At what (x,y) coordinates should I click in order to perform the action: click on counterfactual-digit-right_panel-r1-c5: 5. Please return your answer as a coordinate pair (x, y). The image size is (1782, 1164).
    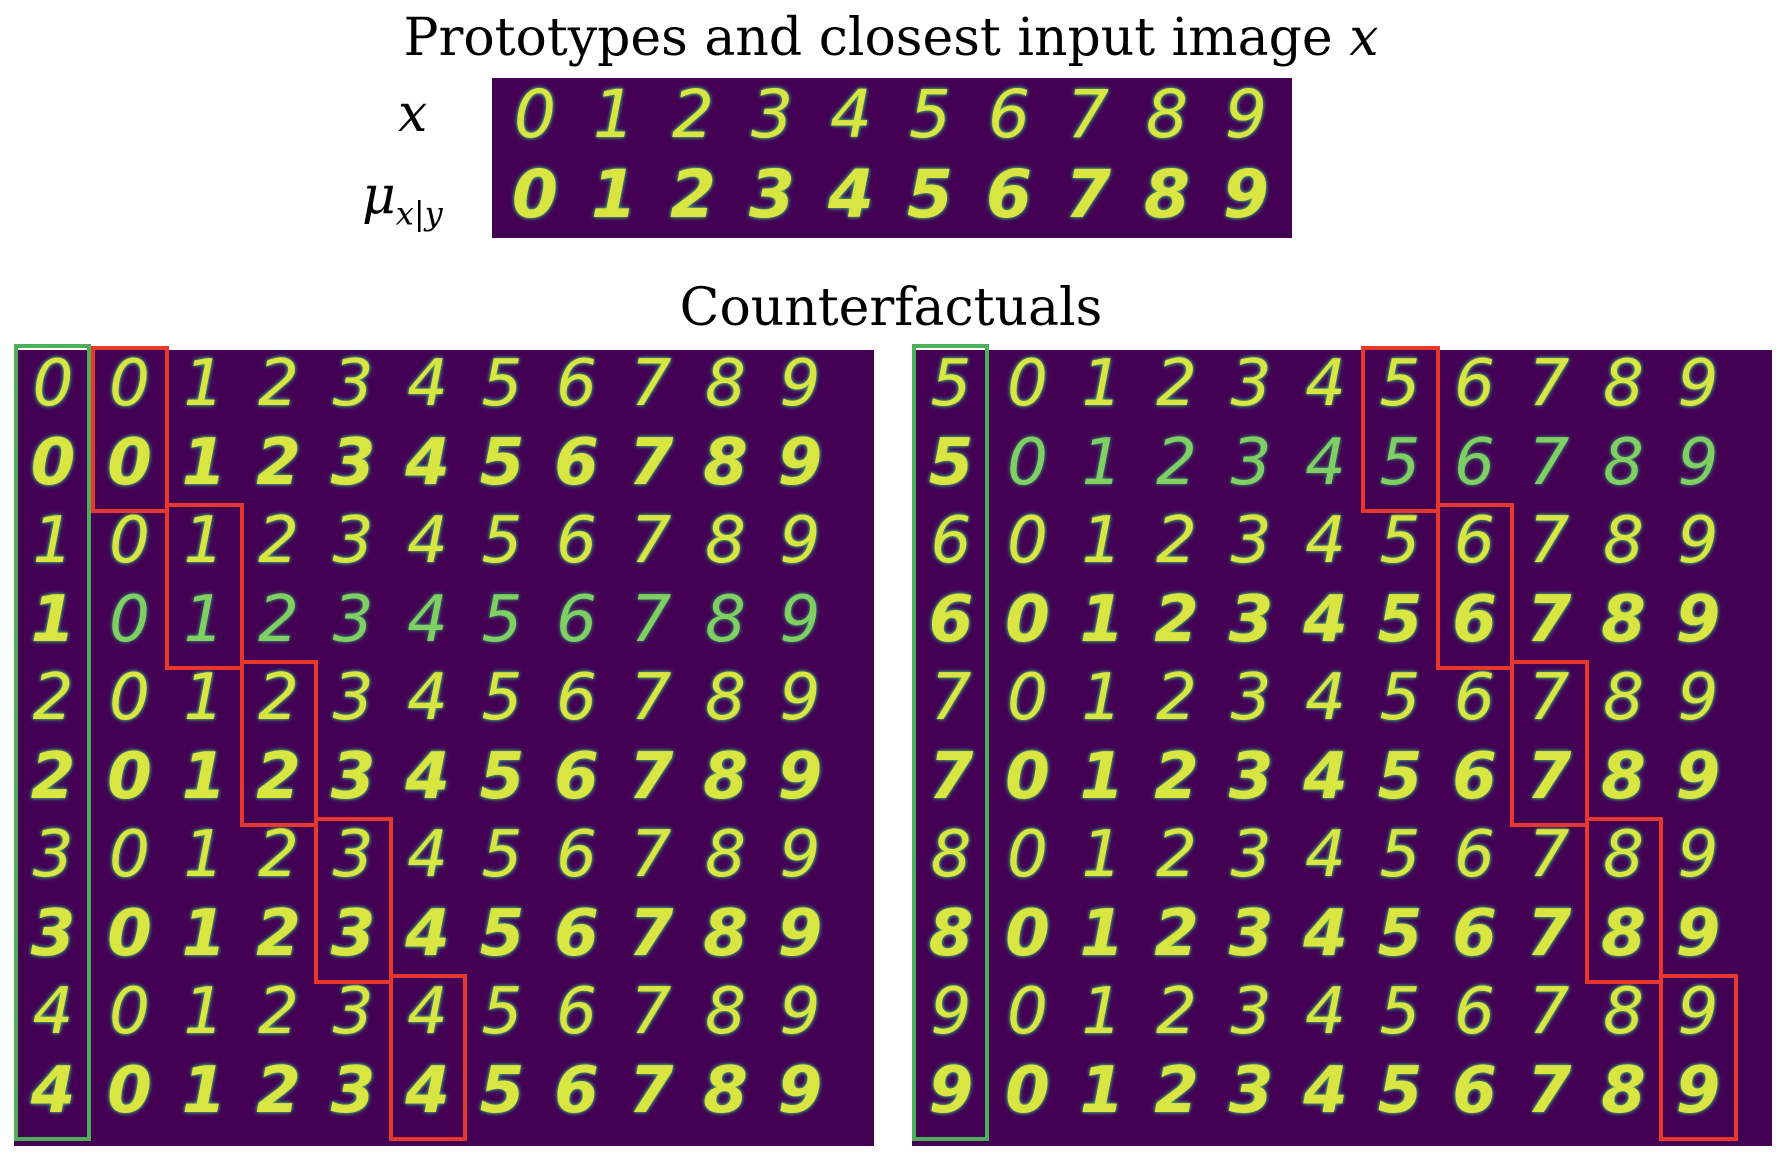
    Looking at the image, I should click on (1400, 462).